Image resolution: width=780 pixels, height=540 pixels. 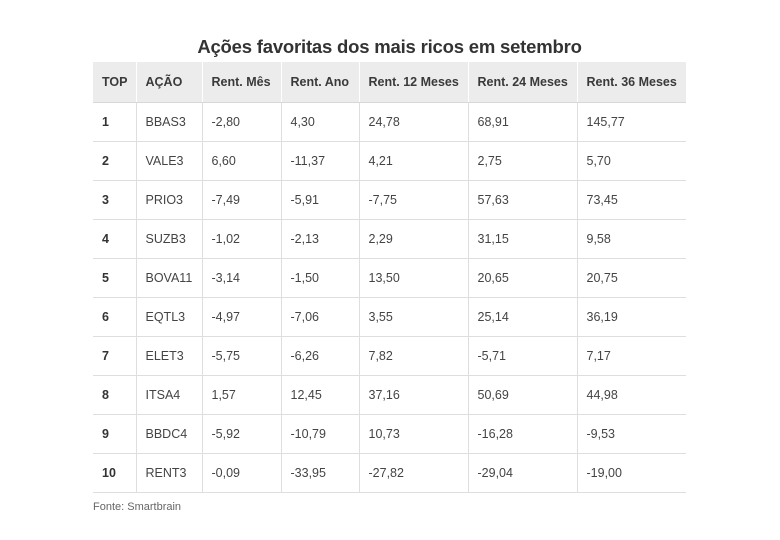 I want to click on cell-rent-mes: -1,02, so click(x=242, y=239).